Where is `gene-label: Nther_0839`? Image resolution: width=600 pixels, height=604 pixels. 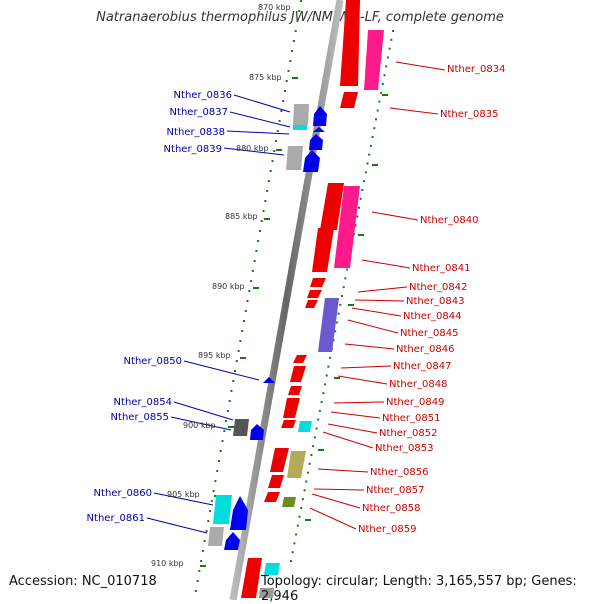
gene-label: Nther_0839 is located at coordinates (193, 149).